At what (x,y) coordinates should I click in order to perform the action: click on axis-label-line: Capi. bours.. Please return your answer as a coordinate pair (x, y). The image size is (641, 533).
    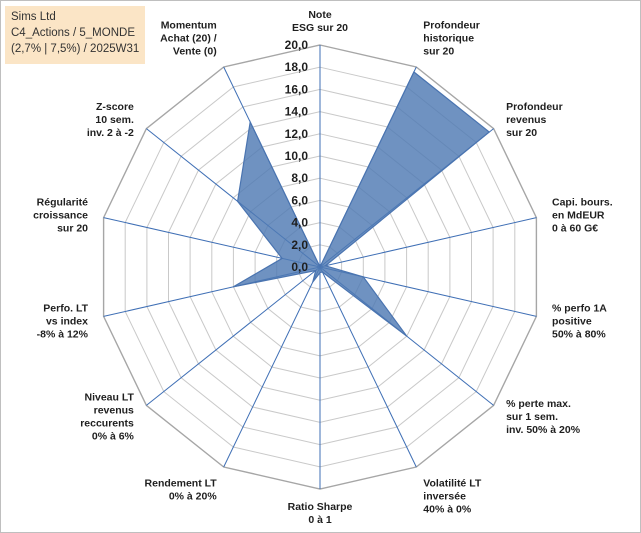
    Looking at the image, I should click on (582, 203).